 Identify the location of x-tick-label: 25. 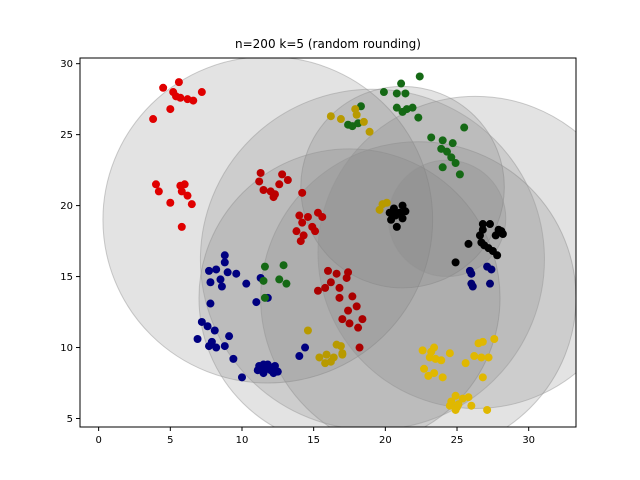
(457, 440).